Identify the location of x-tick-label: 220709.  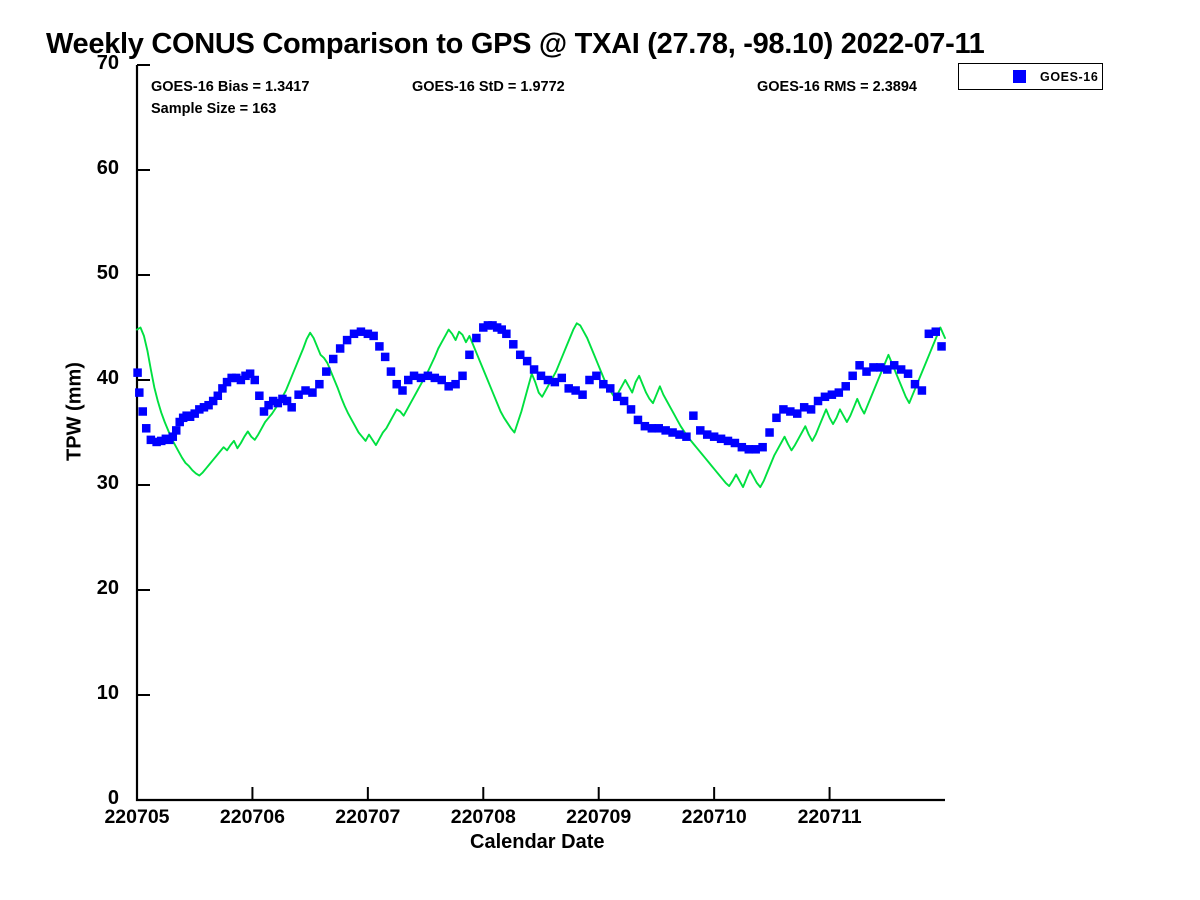
(599, 817).